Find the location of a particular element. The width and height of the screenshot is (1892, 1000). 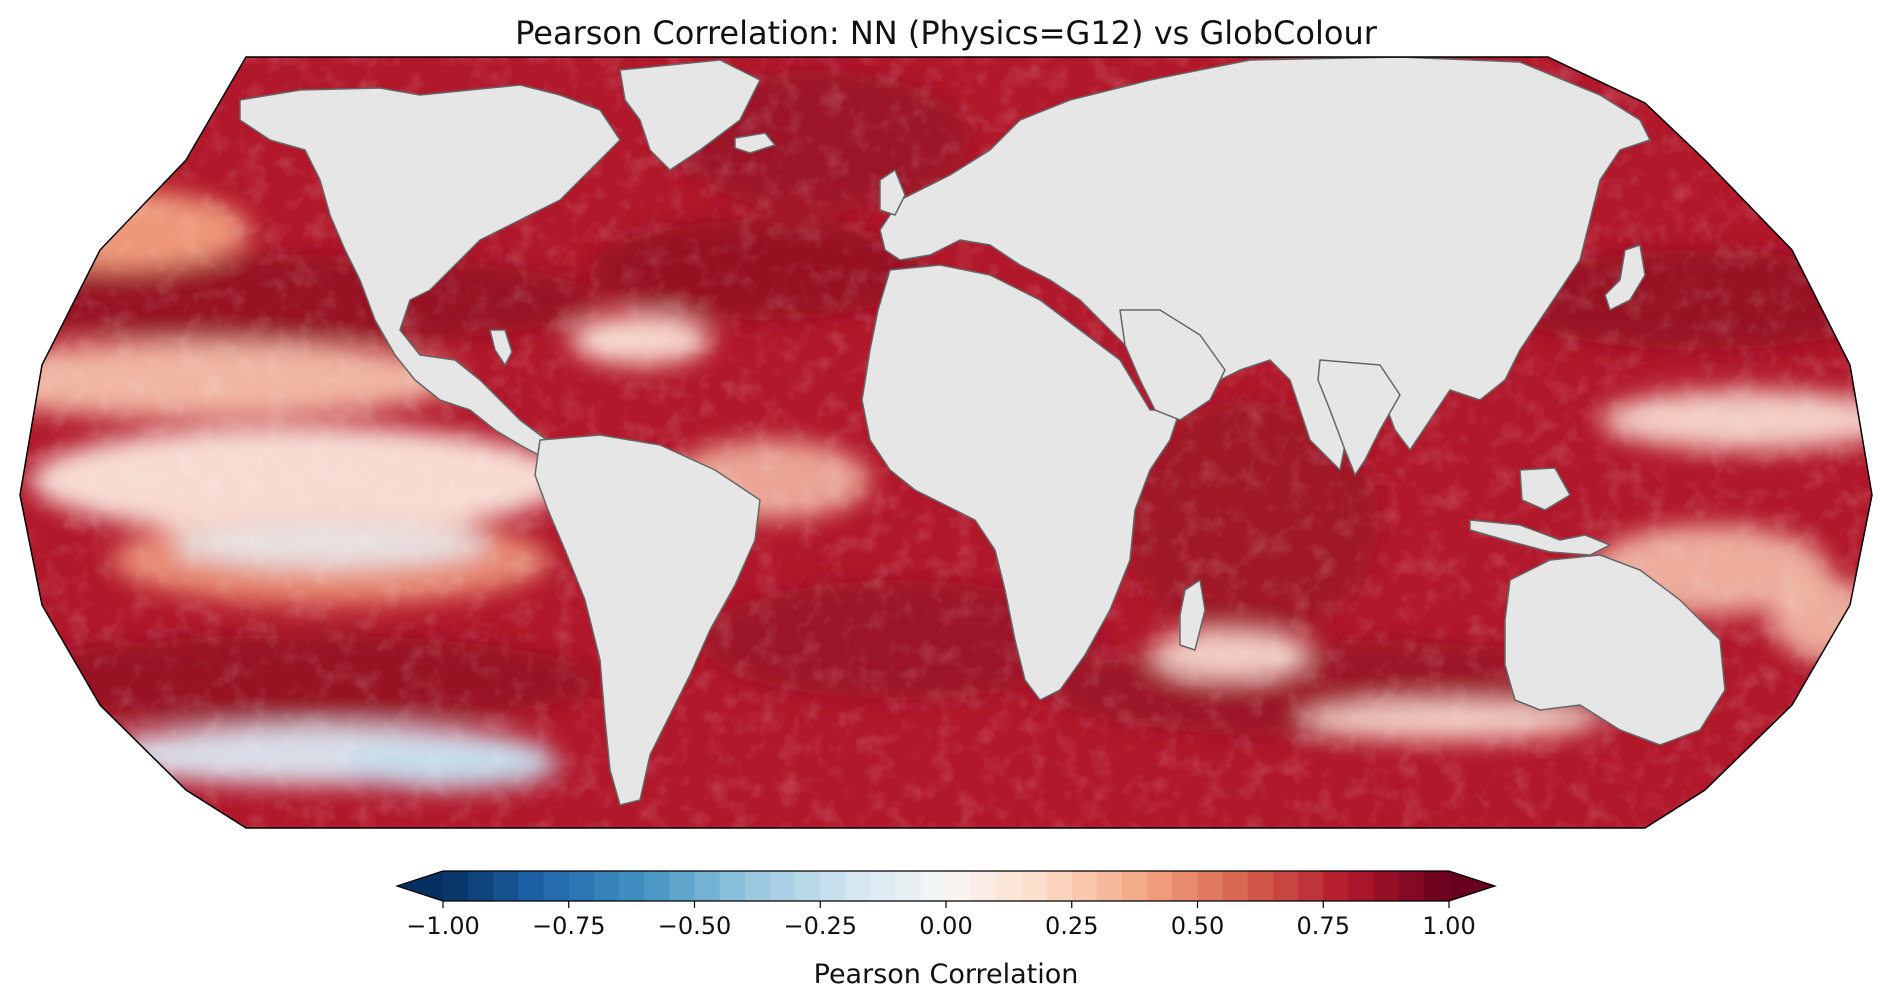

iceland is located at coordinates (755, 143).